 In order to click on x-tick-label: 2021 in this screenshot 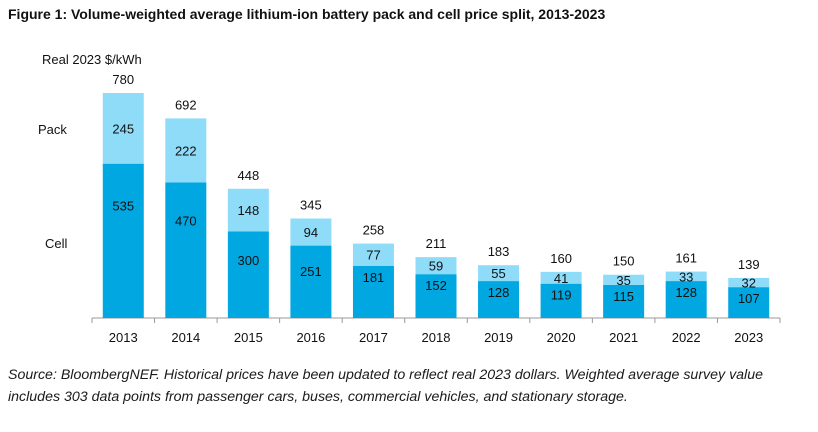, I will do `click(623, 337)`.